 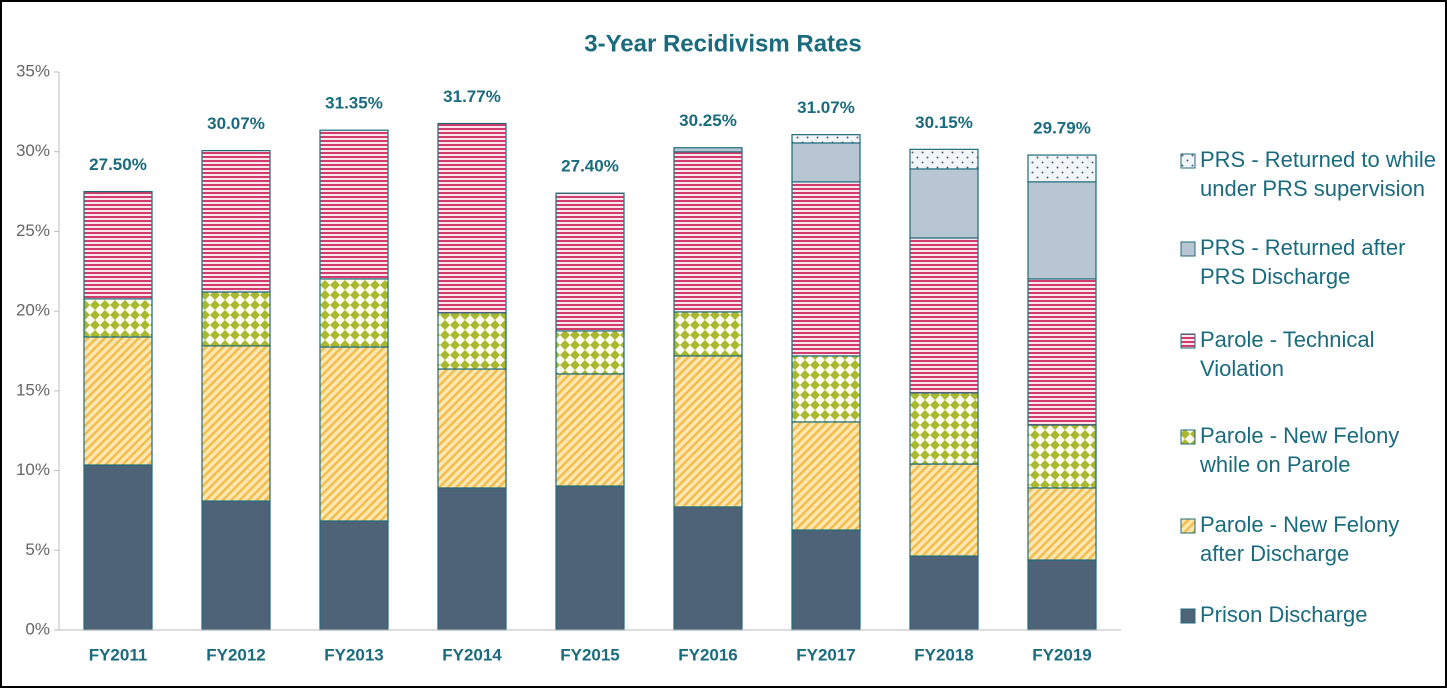 What do you see at coordinates (236, 654) in the screenshot?
I see `x-tick-label: FY2012` at bounding box center [236, 654].